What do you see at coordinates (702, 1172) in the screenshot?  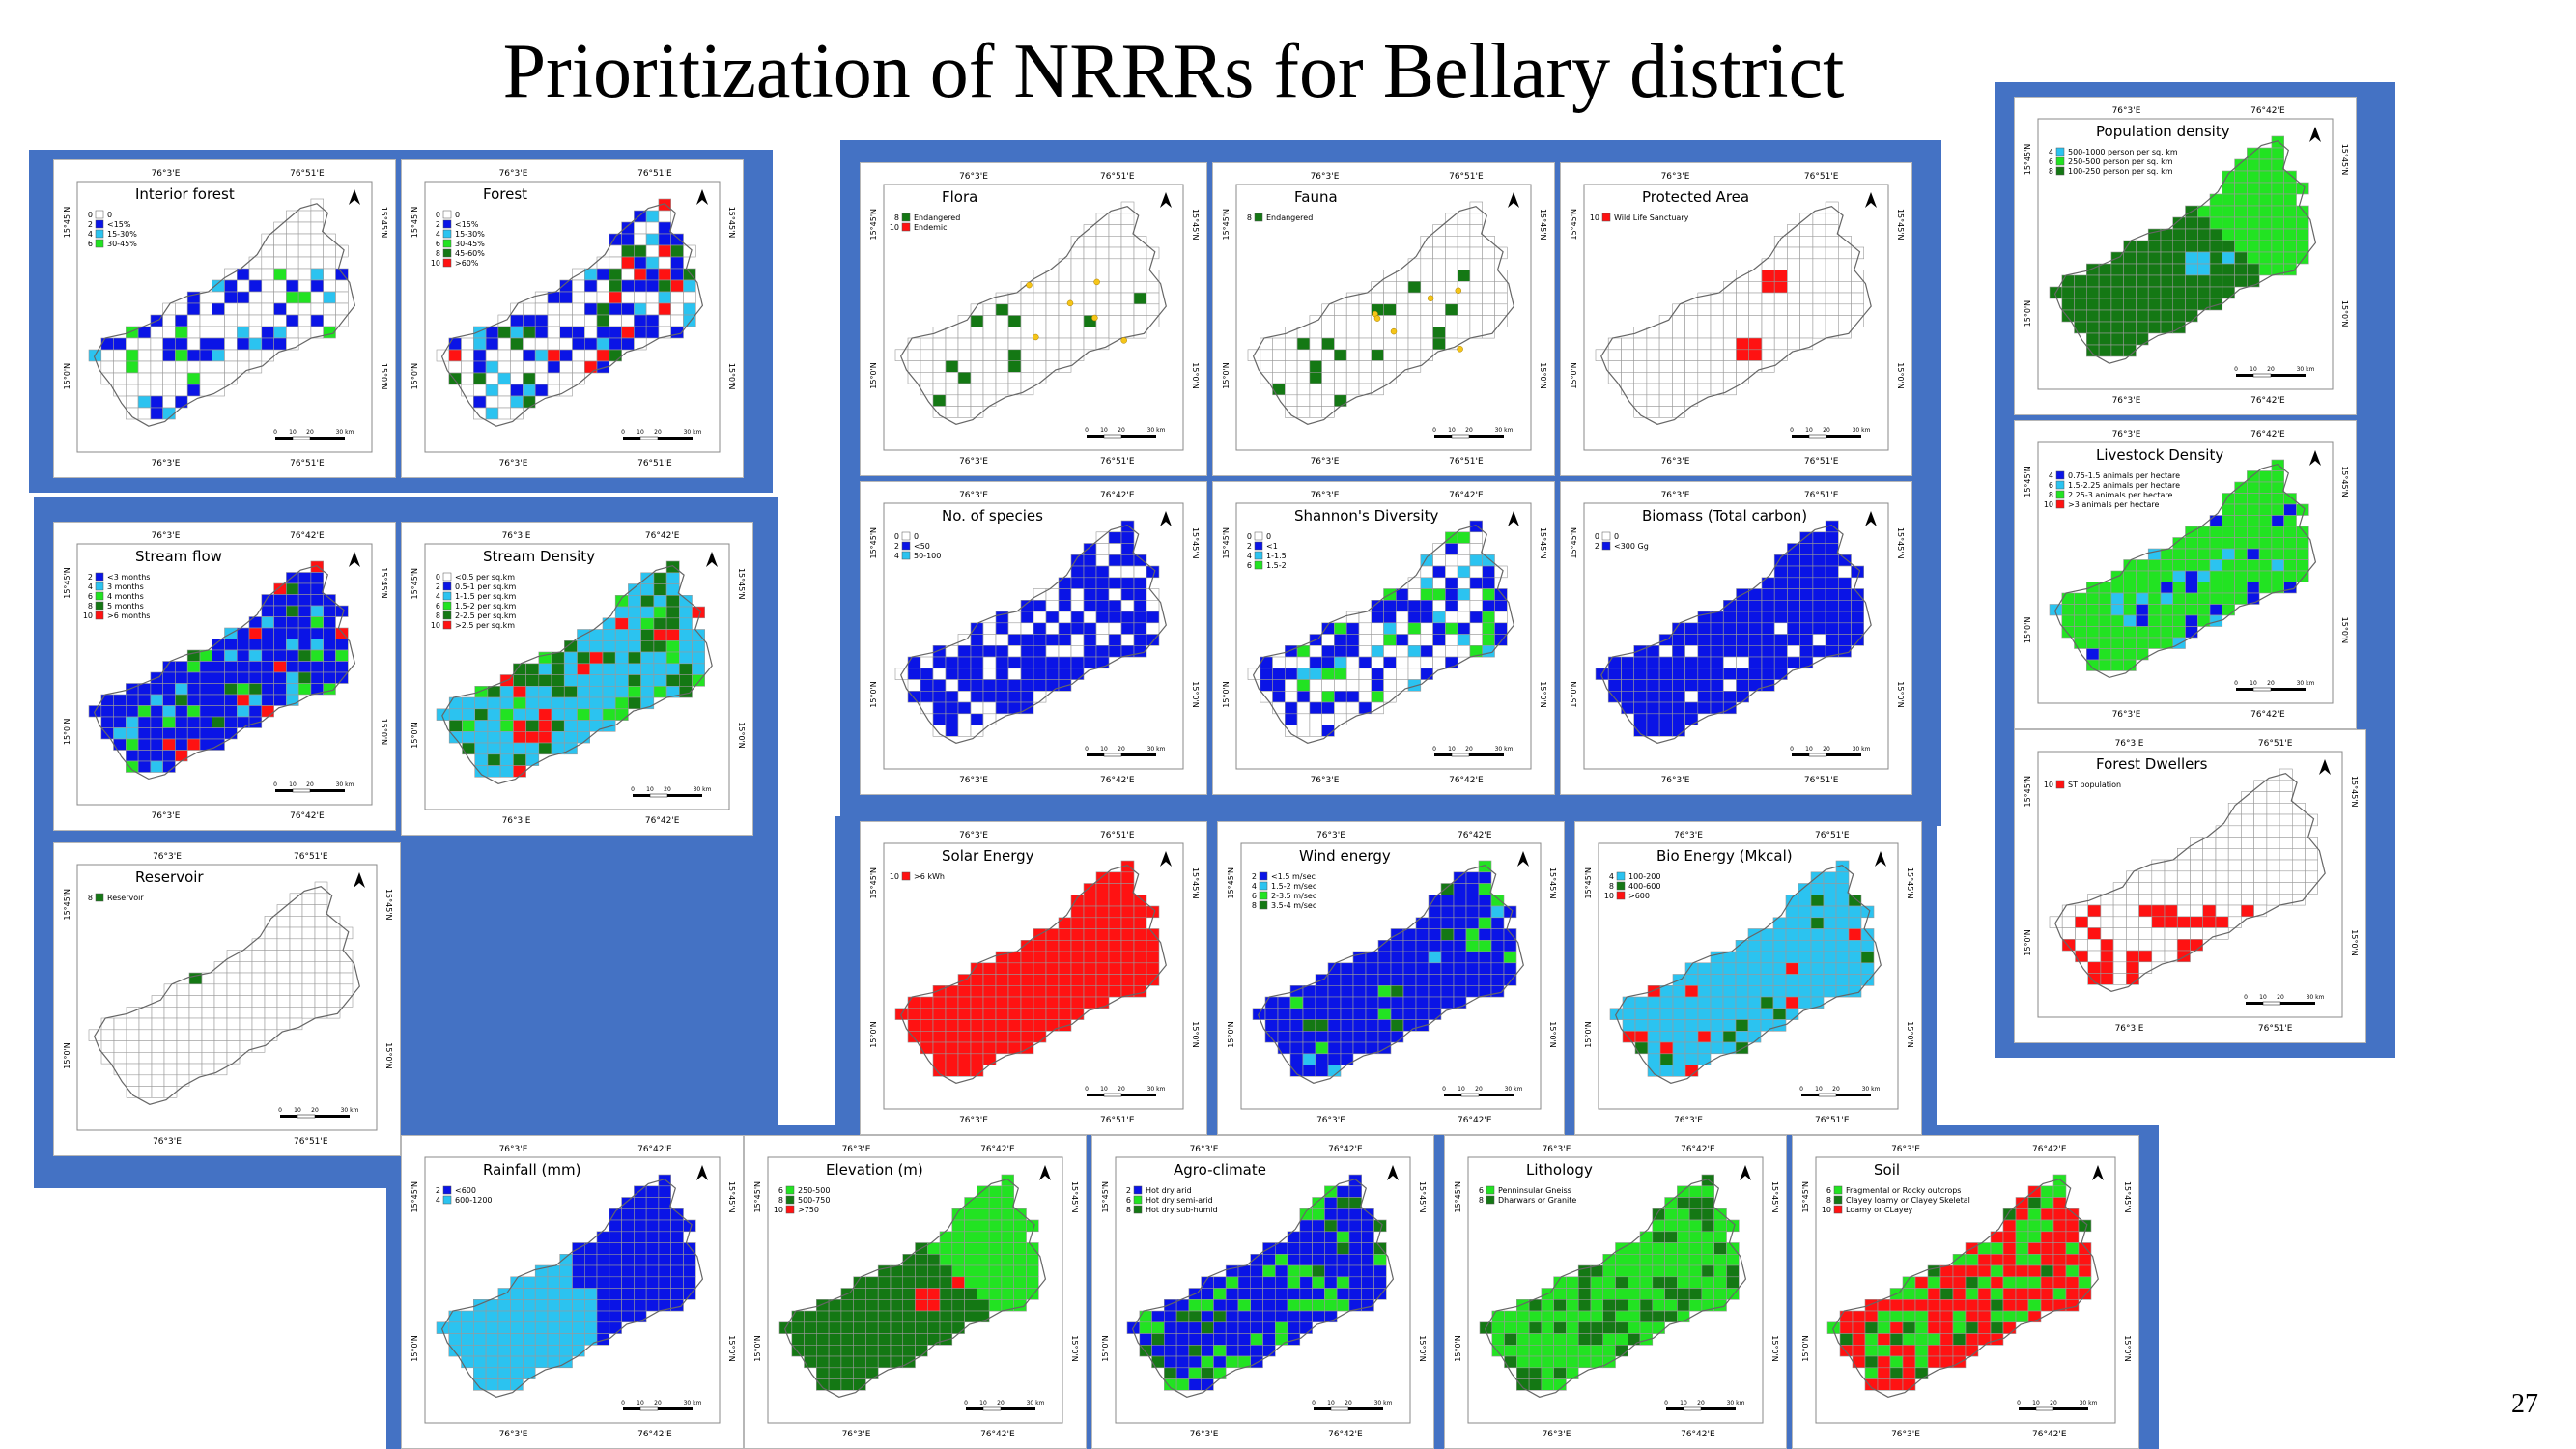 I see `north-arrow-icon` at bounding box center [702, 1172].